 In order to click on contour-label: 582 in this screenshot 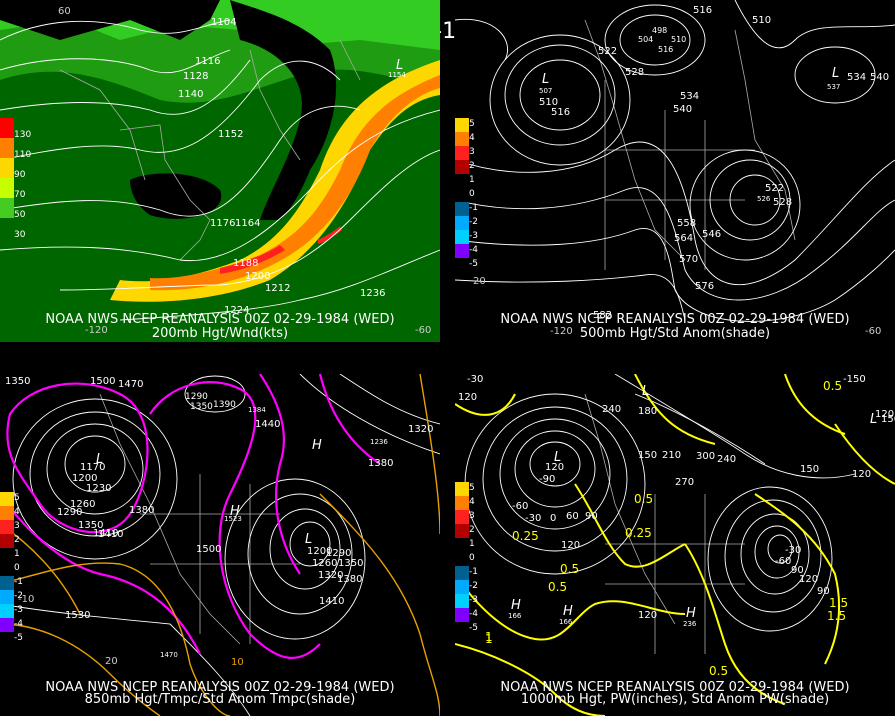, I will do `click(603, 315)`.